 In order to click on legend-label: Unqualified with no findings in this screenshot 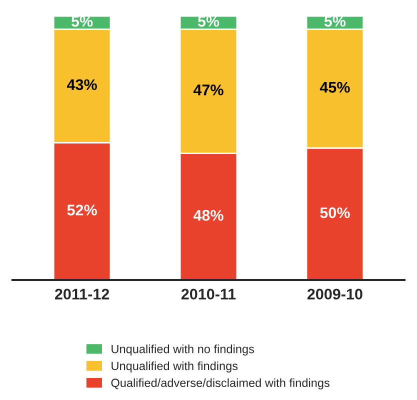, I will do `click(183, 350)`.